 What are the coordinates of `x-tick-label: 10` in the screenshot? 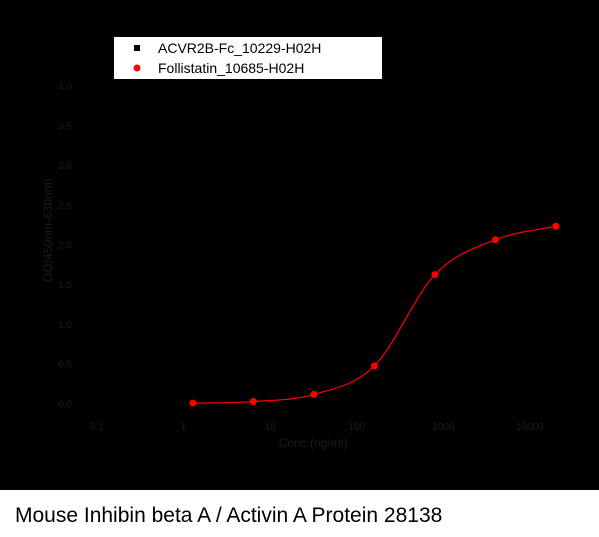 It's located at (271, 427).